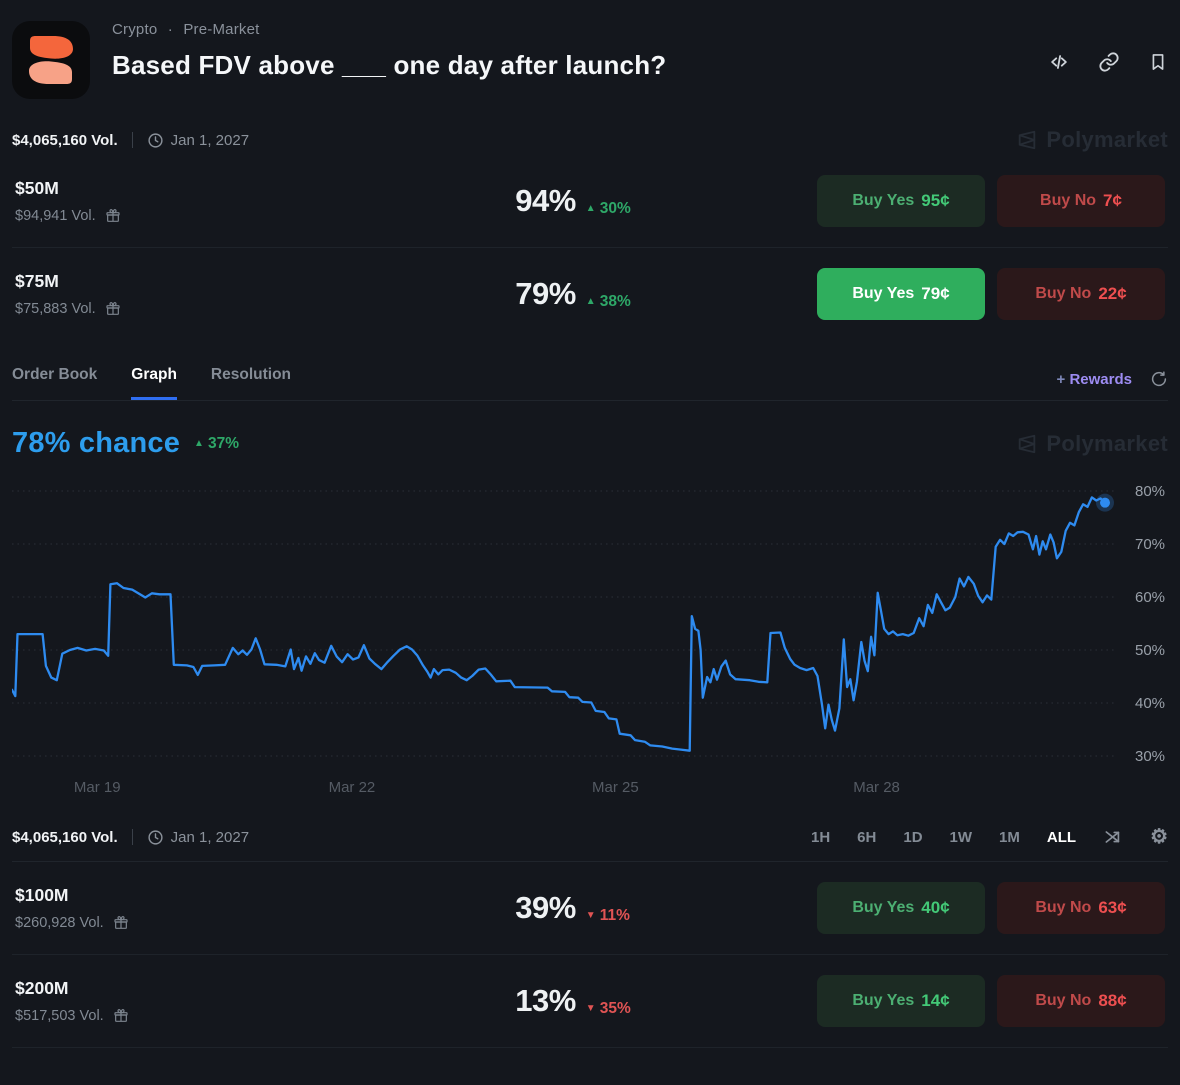  I want to click on range-1w: 1W, so click(961, 837).